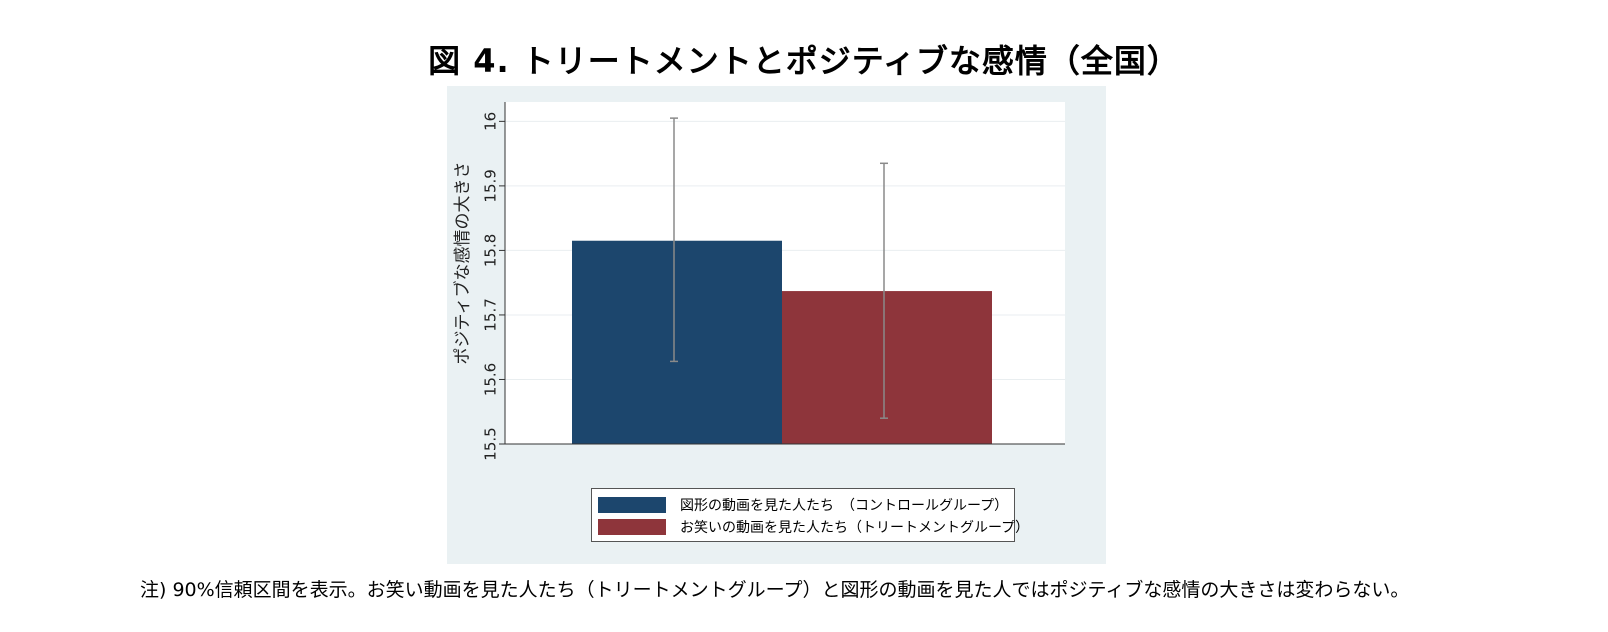  What do you see at coordinates (491, 121) in the screenshot?
I see `y-tick-label: 16` at bounding box center [491, 121].